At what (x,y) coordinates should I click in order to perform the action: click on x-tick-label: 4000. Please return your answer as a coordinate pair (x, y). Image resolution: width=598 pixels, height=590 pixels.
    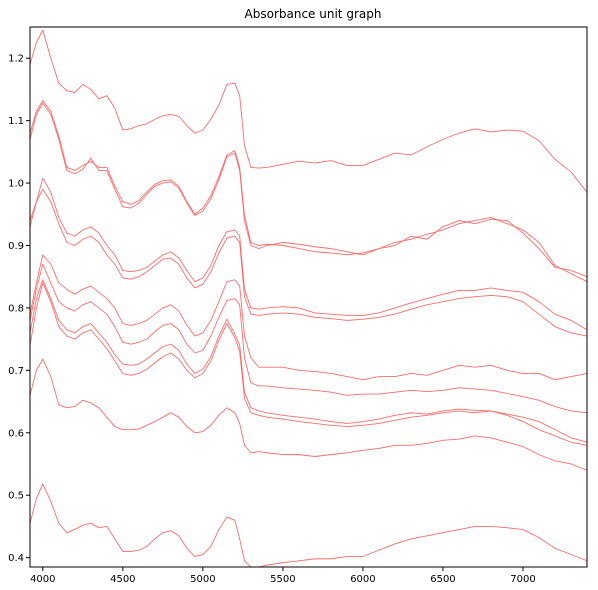
    Looking at the image, I should click on (42, 579).